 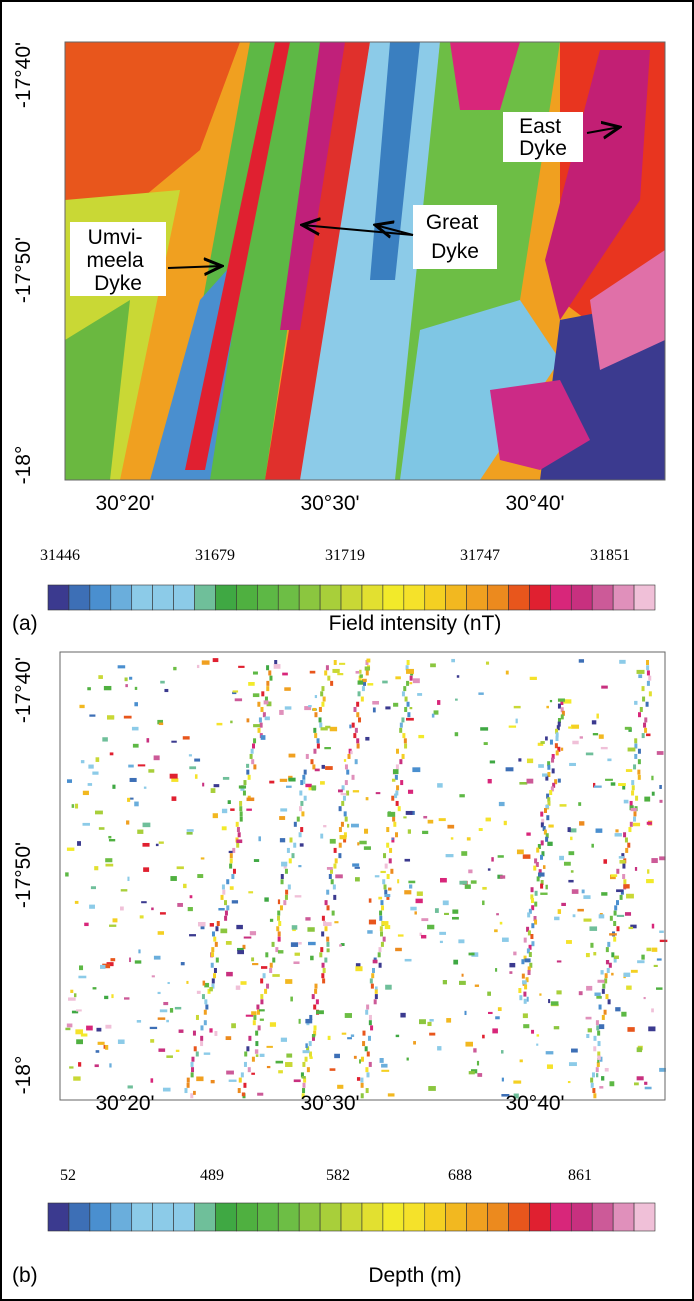 What do you see at coordinates (118, 283) in the screenshot?
I see `annotation-line: Dyke` at bounding box center [118, 283].